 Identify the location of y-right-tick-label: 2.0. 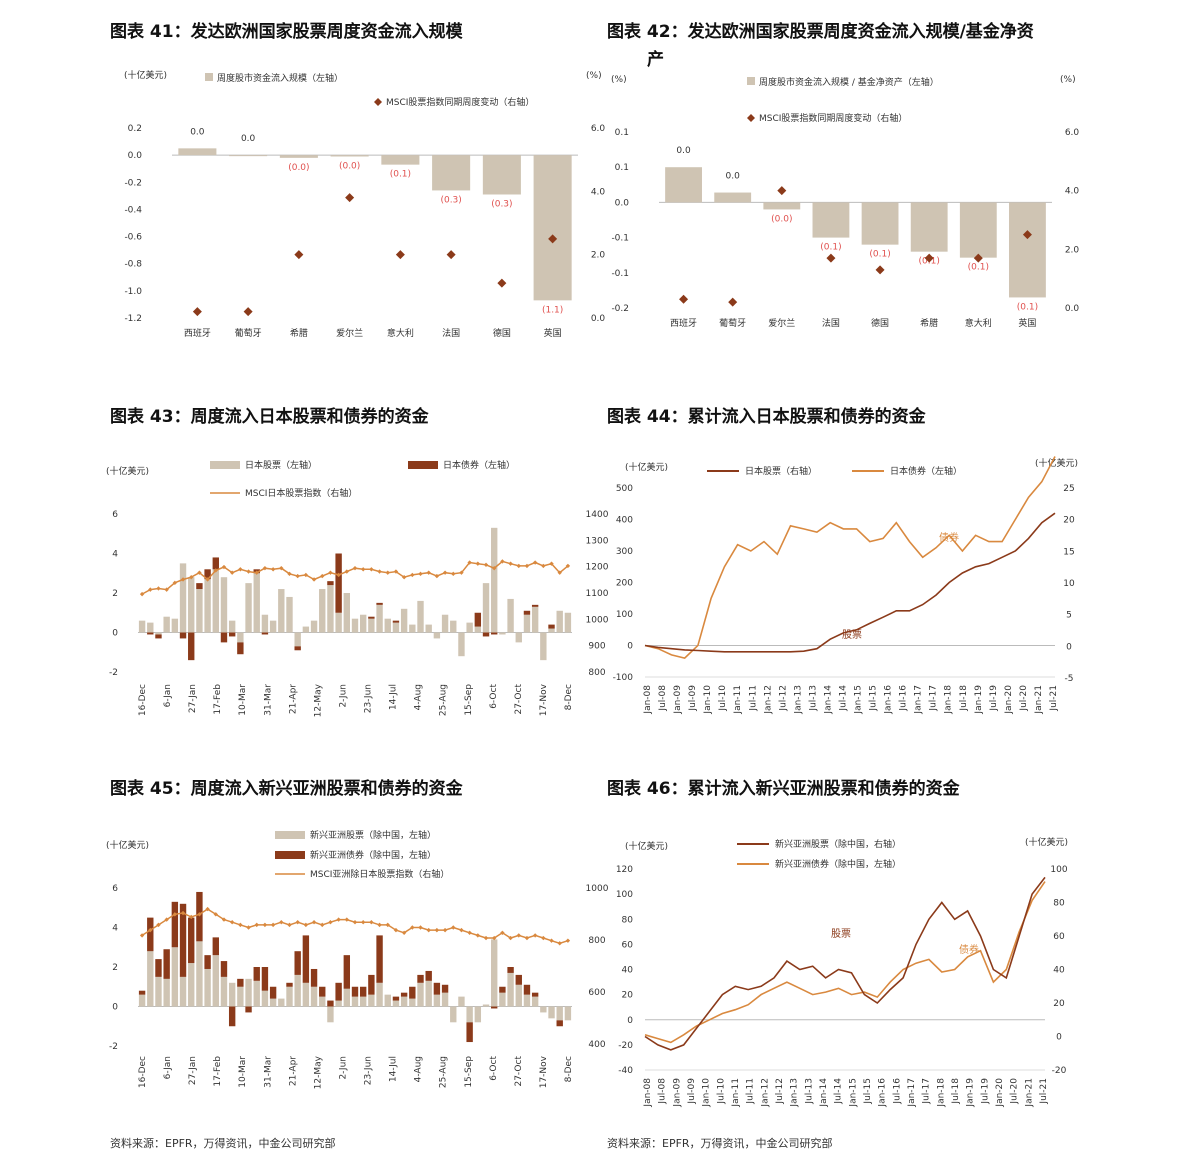
(1072, 250).